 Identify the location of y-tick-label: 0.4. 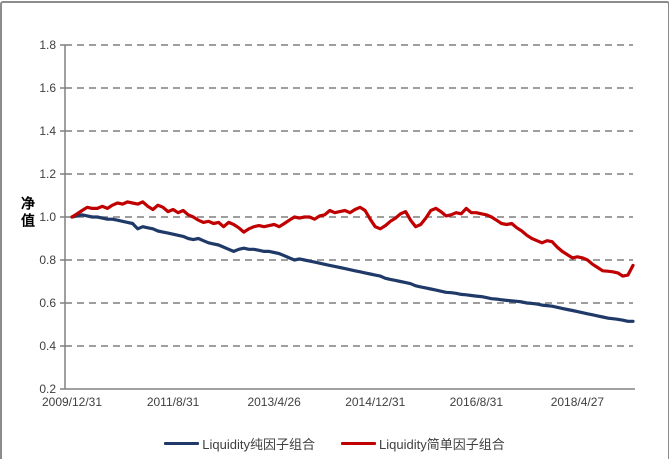
(47, 346).